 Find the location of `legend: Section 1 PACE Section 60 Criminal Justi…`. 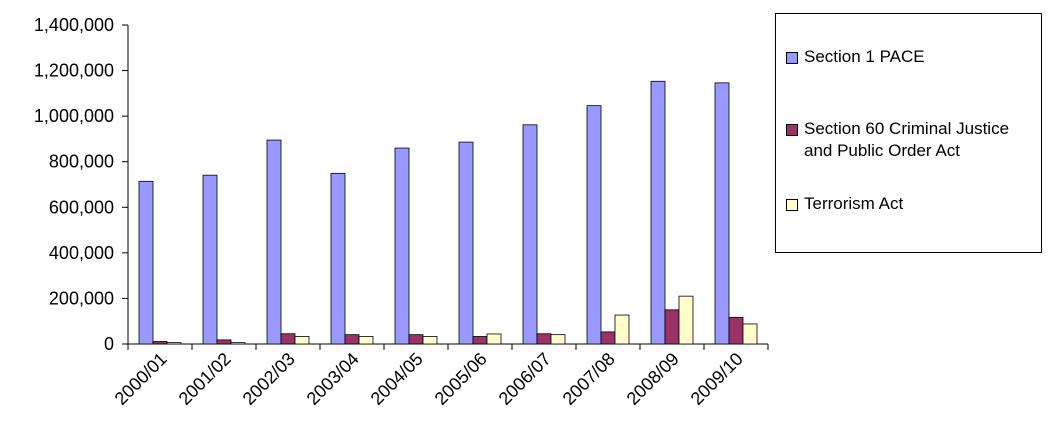

legend: Section 1 PACE Section 60 Criminal Justi… is located at coordinates (908, 133).